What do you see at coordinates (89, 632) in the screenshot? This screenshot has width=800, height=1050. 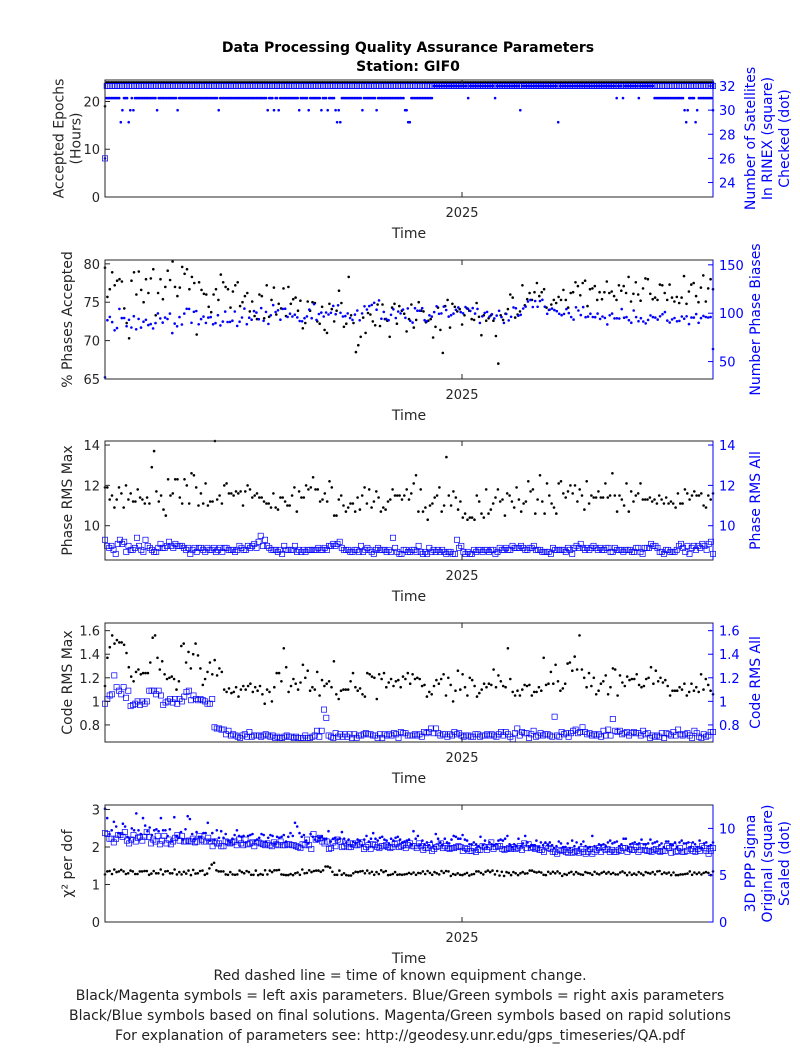 I see `left-tick-label: 1.6` at bounding box center [89, 632].